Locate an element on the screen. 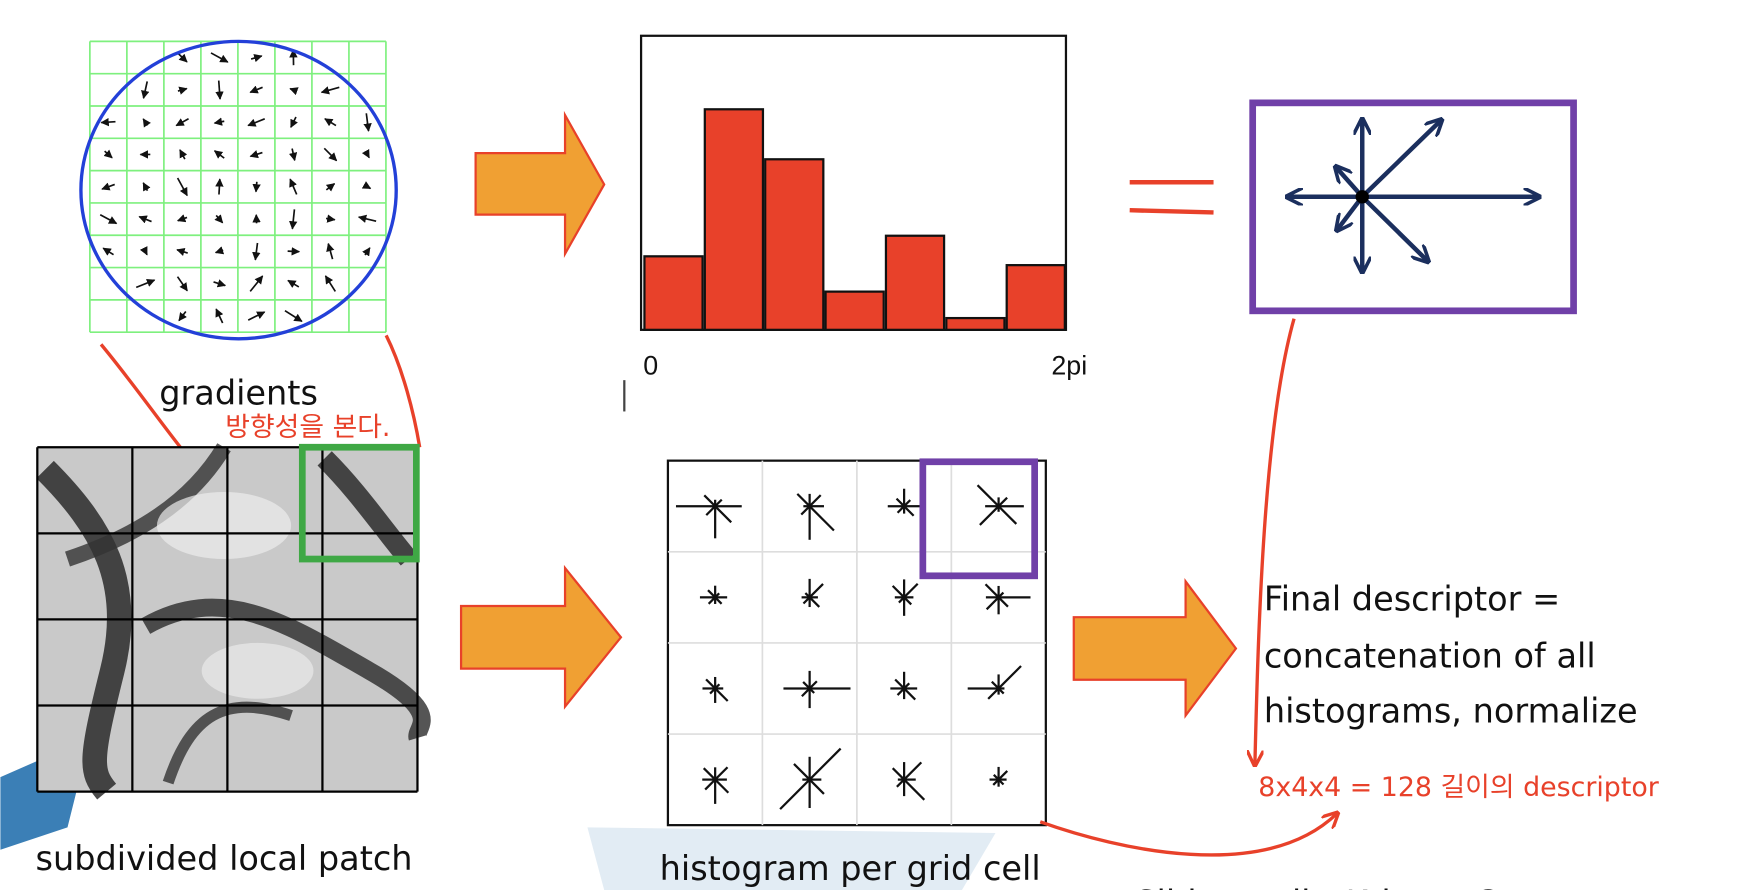 The height and width of the screenshot is (890, 1754). descriptor-note: 8x4x4 = 128 길이의 descriptor is located at coordinates (1459, 787).